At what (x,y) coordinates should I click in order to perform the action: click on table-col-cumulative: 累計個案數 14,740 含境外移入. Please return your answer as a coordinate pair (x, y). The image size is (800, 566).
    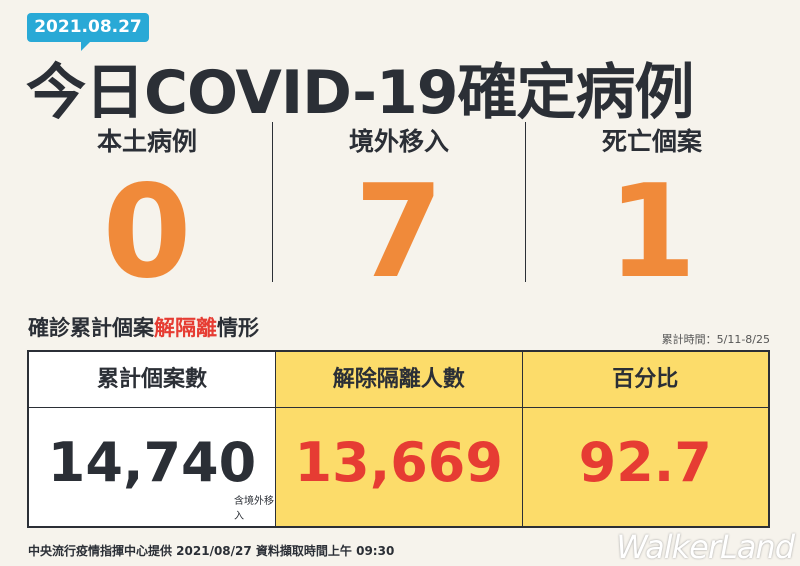
    Looking at the image, I should click on (152, 439).